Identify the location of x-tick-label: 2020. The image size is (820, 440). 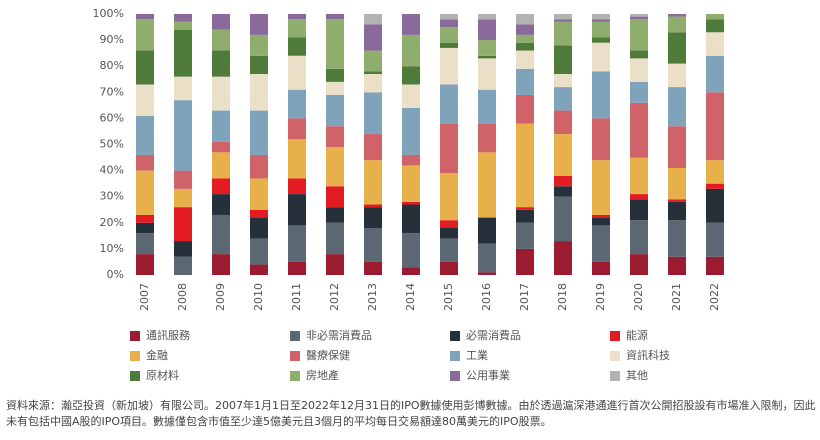
(638, 297).